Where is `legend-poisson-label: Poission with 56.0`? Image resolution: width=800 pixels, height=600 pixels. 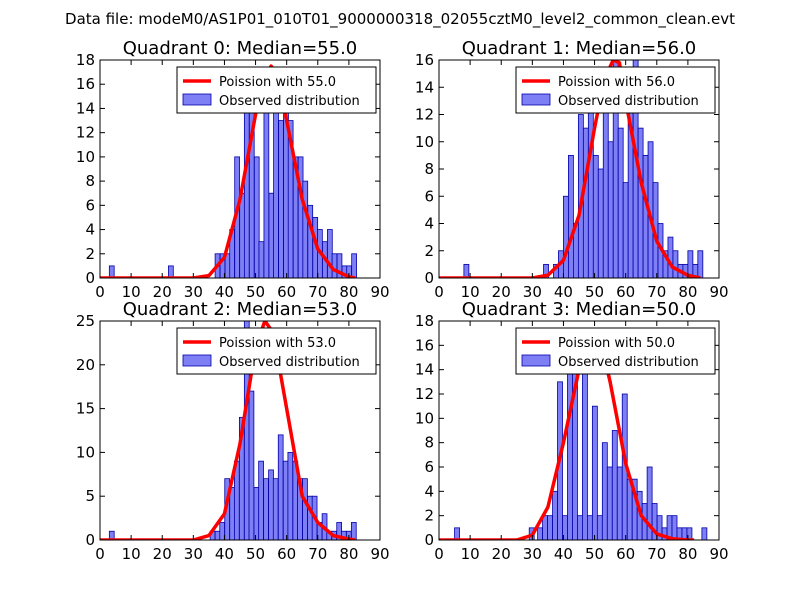
legend-poisson-label: Poission with 56.0 is located at coordinates (616, 82).